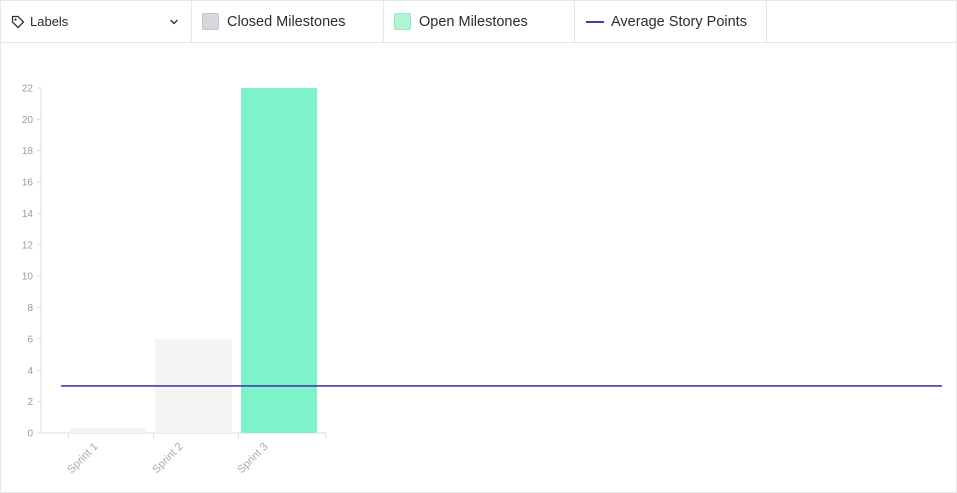  I want to click on y-tick-label: 18, so click(28, 151).